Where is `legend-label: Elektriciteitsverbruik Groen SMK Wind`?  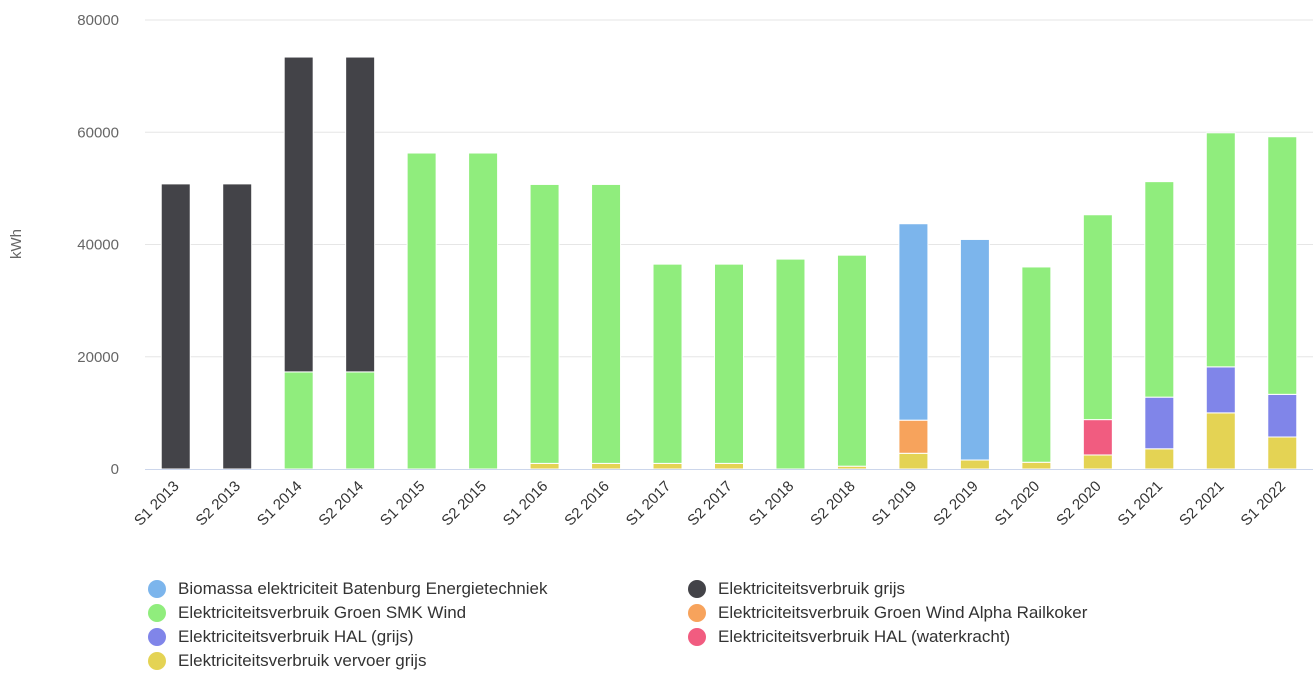
legend-label: Elektriciteitsverbruik Groen SMK Wind is located at coordinates (322, 612).